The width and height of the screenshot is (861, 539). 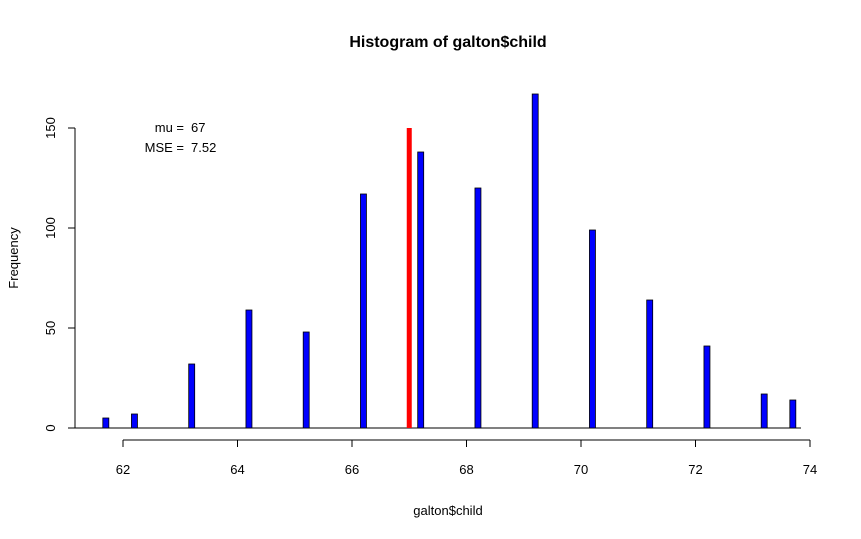 What do you see at coordinates (13, 258) in the screenshot?
I see `y-axis-label: Frequency` at bounding box center [13, 258].